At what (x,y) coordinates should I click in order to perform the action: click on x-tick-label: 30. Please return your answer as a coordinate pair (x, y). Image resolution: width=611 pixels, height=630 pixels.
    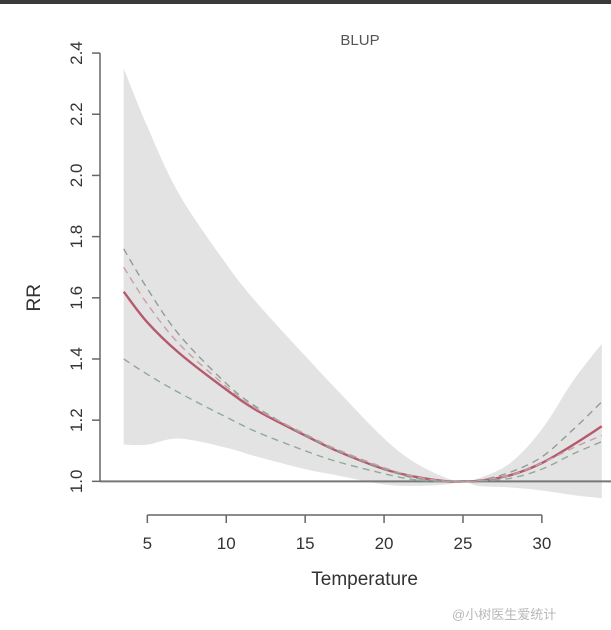
    Looking at the image, I should click on (541, 543).